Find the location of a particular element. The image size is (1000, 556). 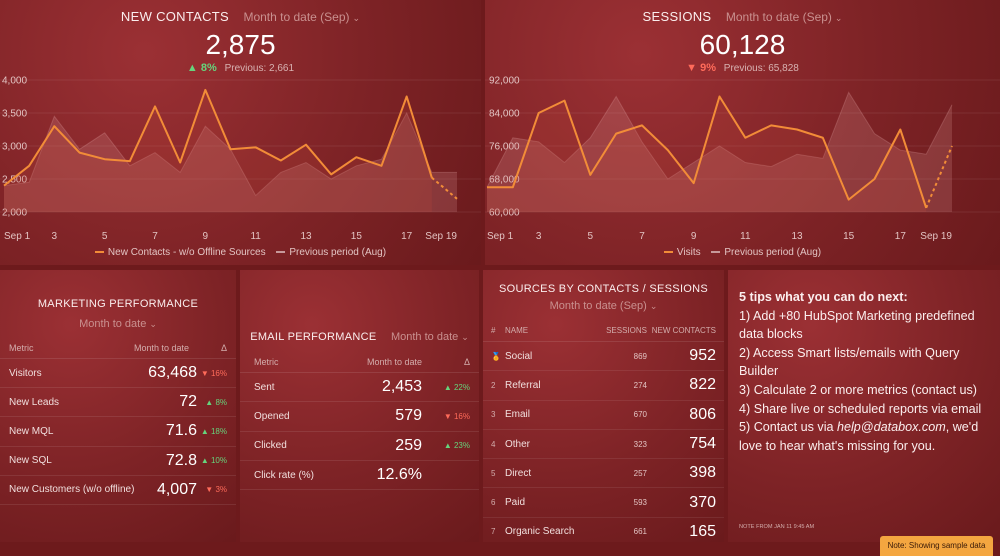

source-contacts: 165 is located at coordinates (702, 531).